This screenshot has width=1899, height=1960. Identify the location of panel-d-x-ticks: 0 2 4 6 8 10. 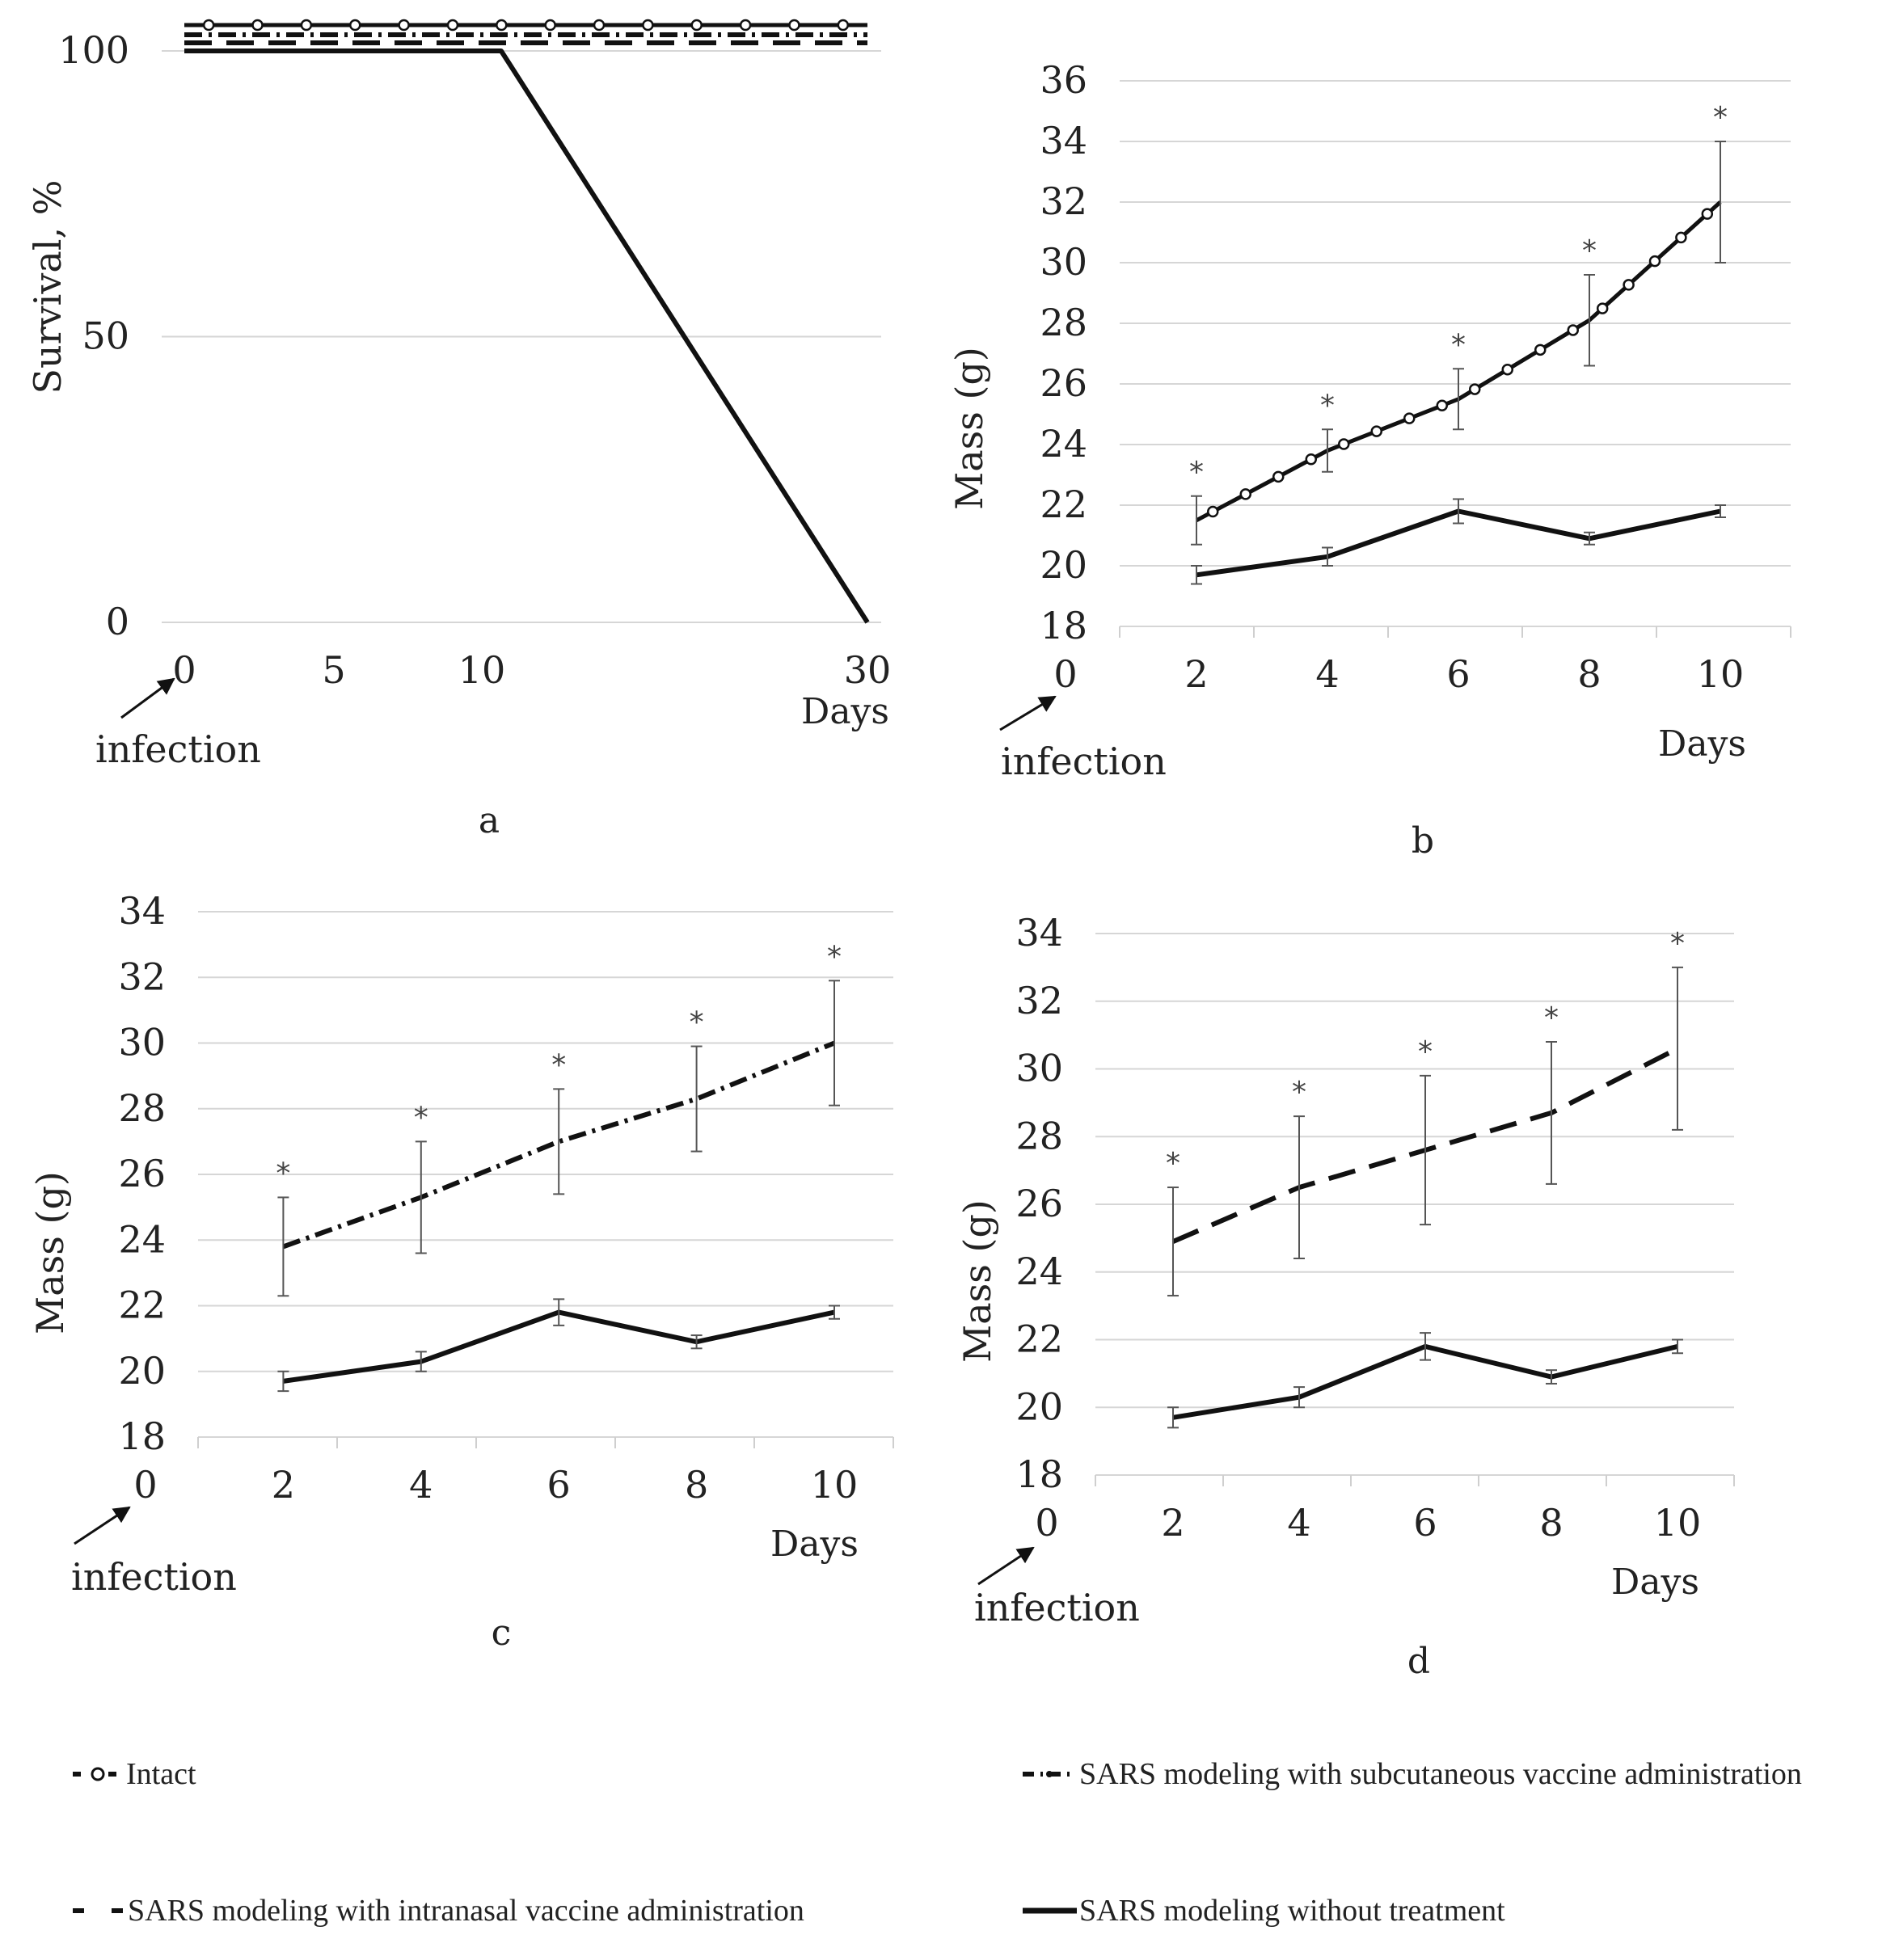
(1368, 1523).